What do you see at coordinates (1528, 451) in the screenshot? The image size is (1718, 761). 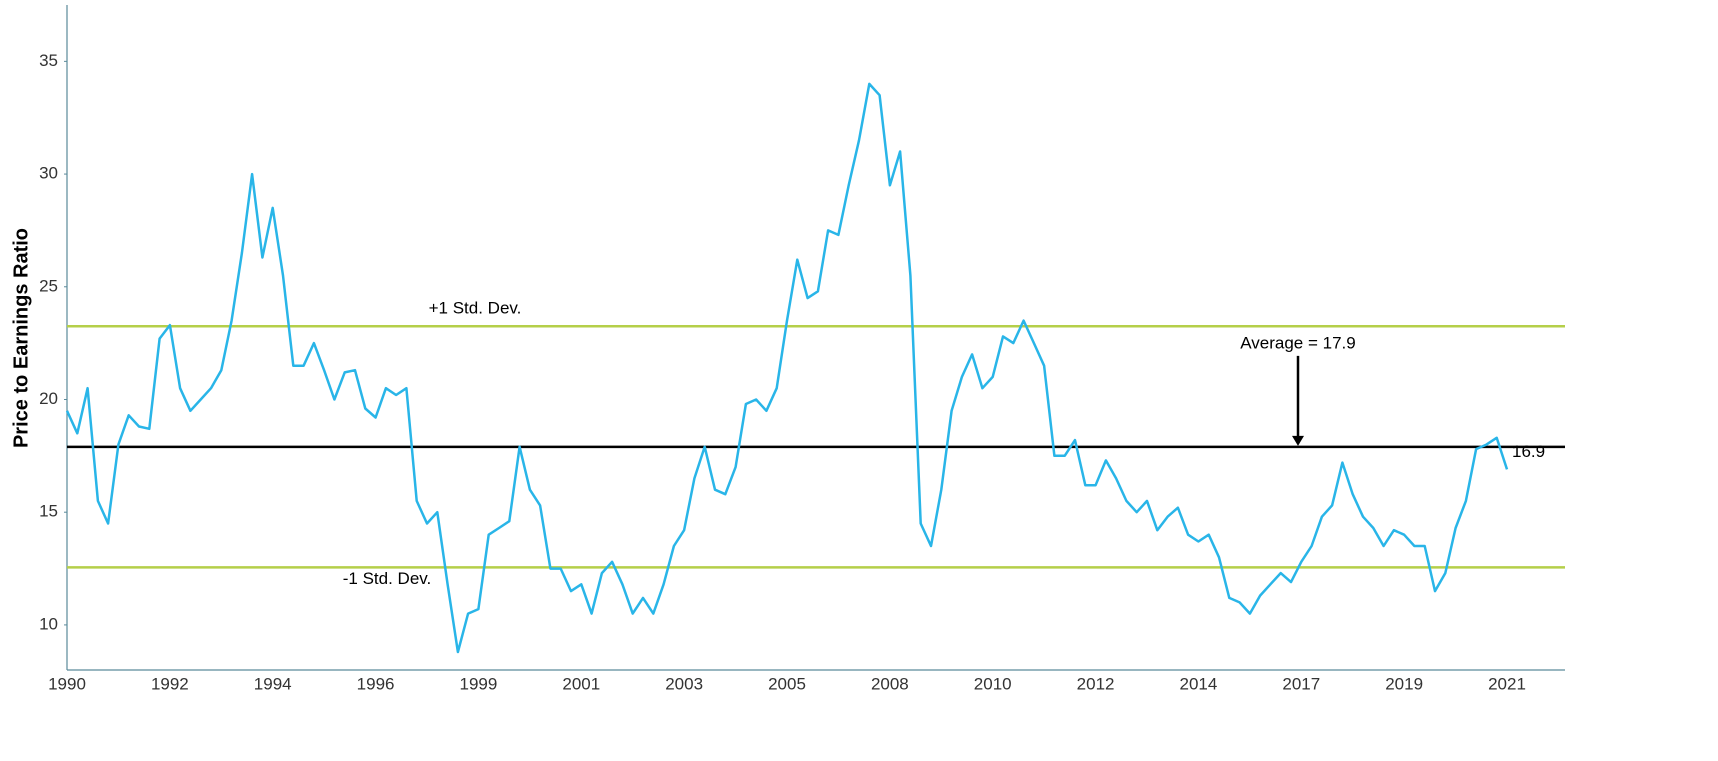 I see `end-value-label: 16.9` at bounding box center [1528, 451].